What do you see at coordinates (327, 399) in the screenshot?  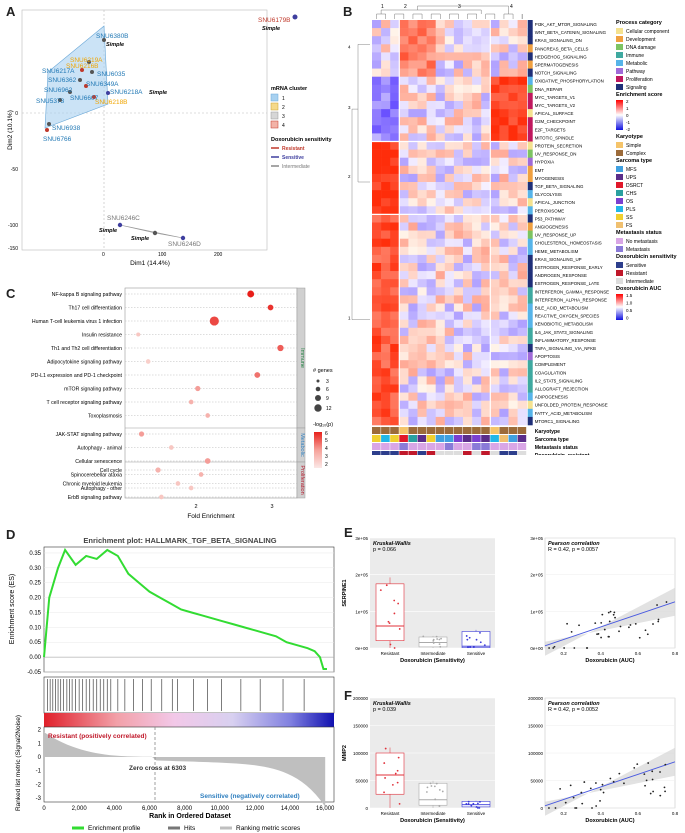 I see `svg-text: 9` at bounding box center [327, 399].